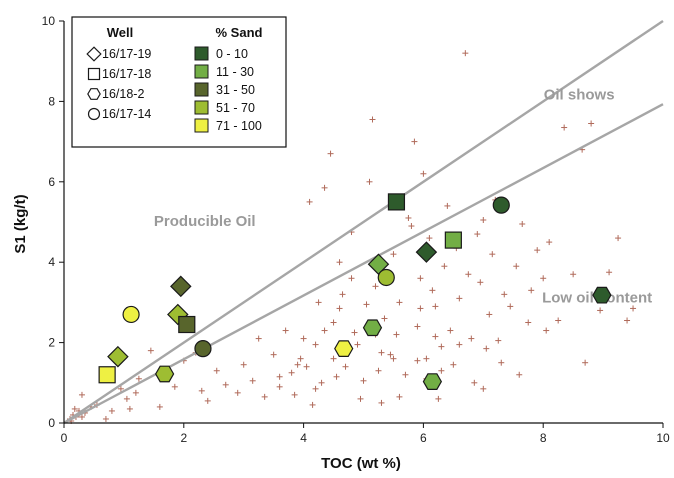 The width and height of the screenshot is (674, 478). What do you see at coordinates (51, 262) in the screenshot?
I see `y-tick-label: 4` at bounding box center [51, 262].